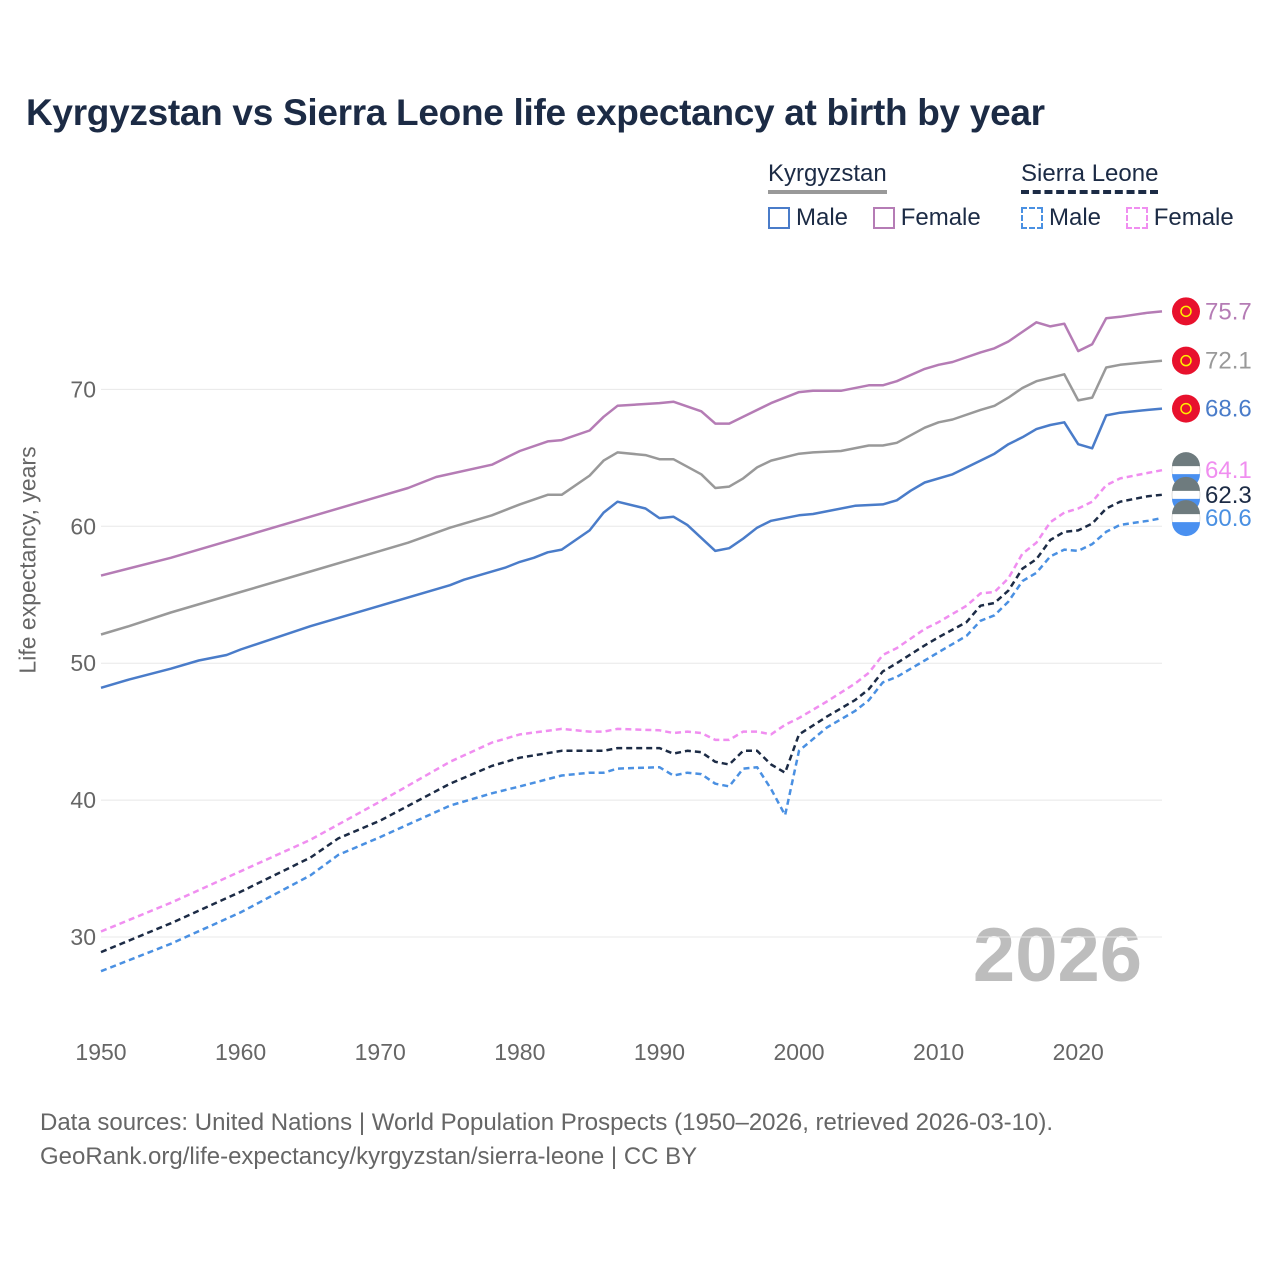  I want to click on y-tick-label-60: 60, so click(83, 526).